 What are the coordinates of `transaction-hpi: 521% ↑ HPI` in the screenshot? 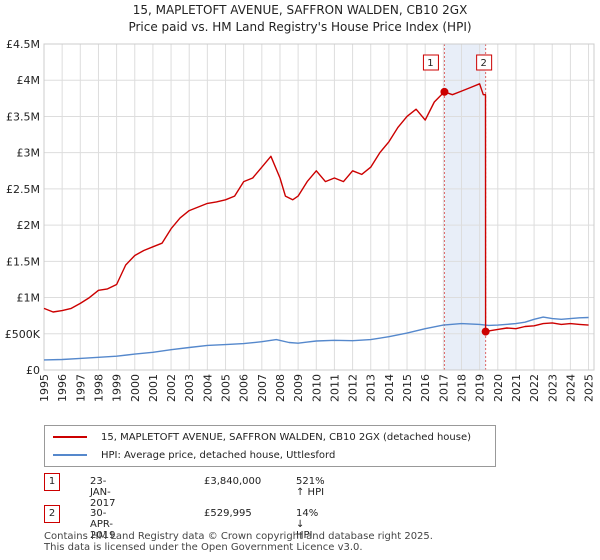 It's located at (310, 487).